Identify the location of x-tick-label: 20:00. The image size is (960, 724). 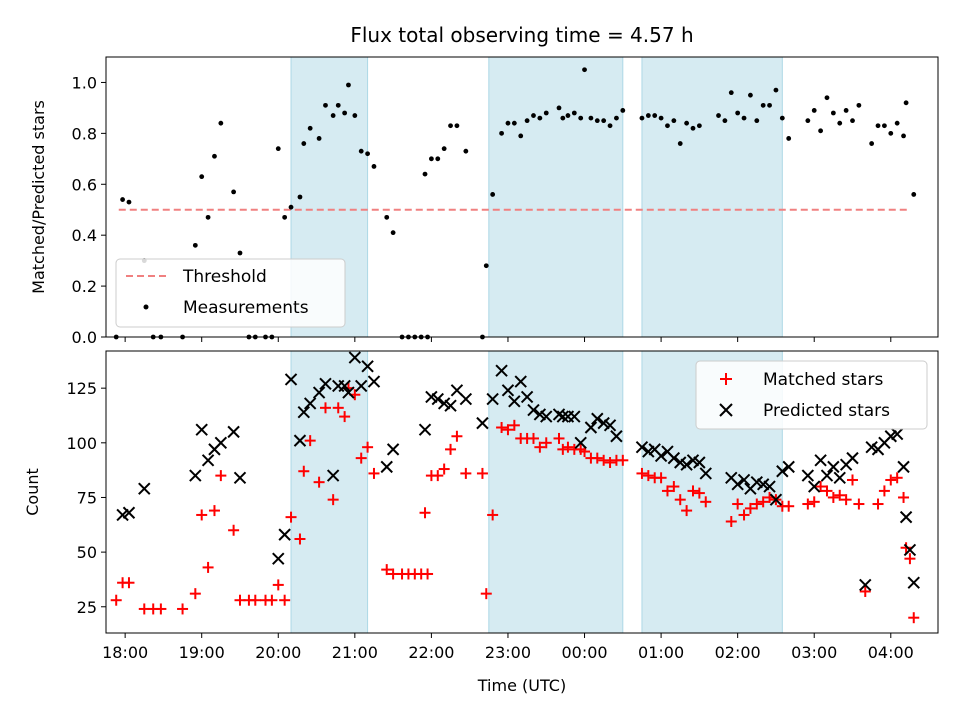
(278, 652).